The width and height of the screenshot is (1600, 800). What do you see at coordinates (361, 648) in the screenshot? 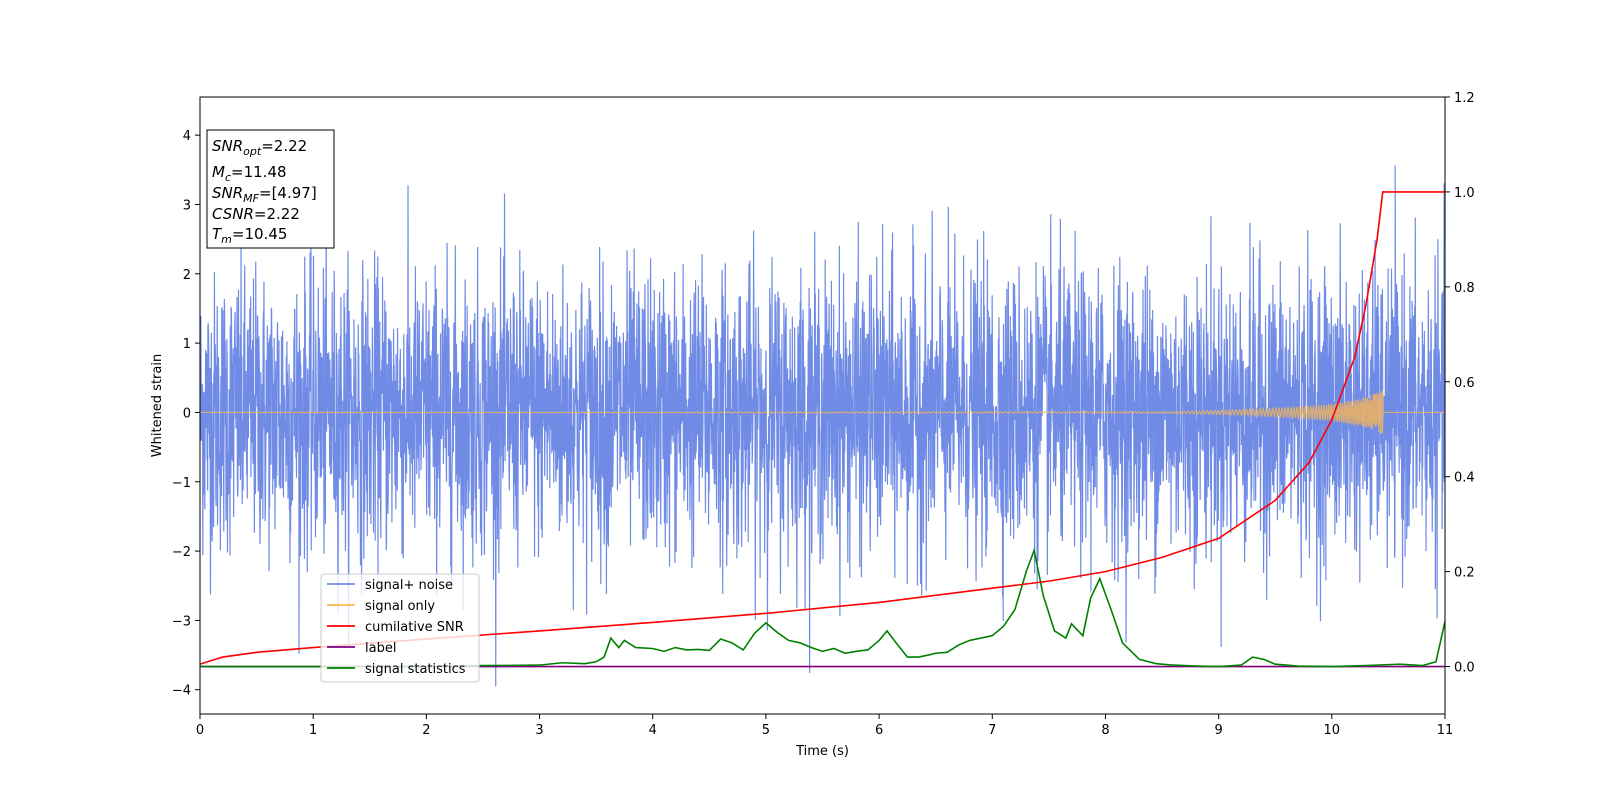
I see `legend-item-label: label` at bounding box center [361, 648].